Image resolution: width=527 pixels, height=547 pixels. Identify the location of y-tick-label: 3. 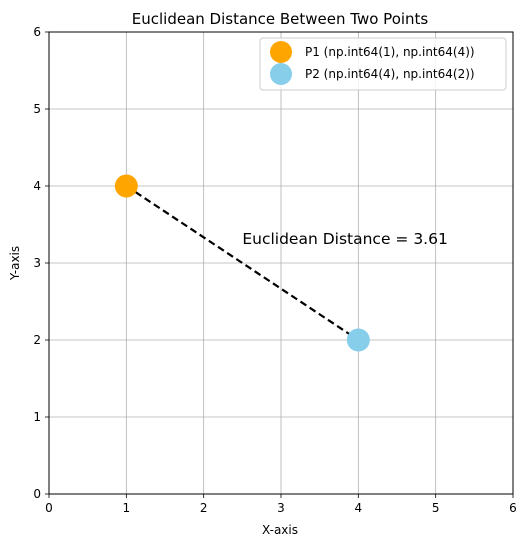
(37, 263).